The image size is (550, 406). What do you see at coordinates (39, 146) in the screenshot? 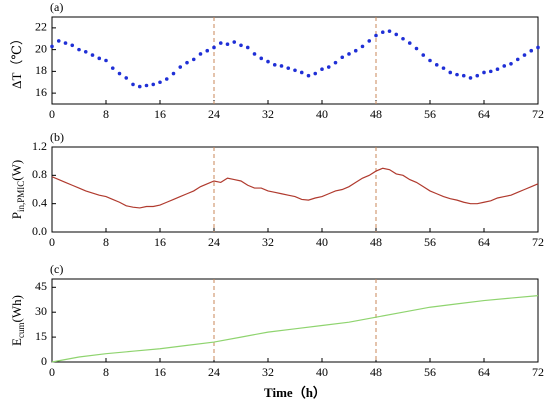
I see `y-tick-label: 1.2` at bounding box center [39, 146].